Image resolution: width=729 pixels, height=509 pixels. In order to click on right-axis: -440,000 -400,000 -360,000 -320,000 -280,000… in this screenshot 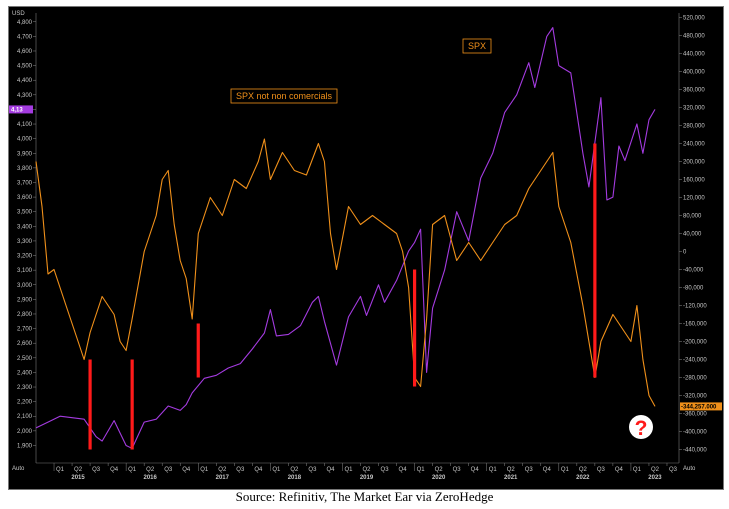, I will do `click(692, 242)`.